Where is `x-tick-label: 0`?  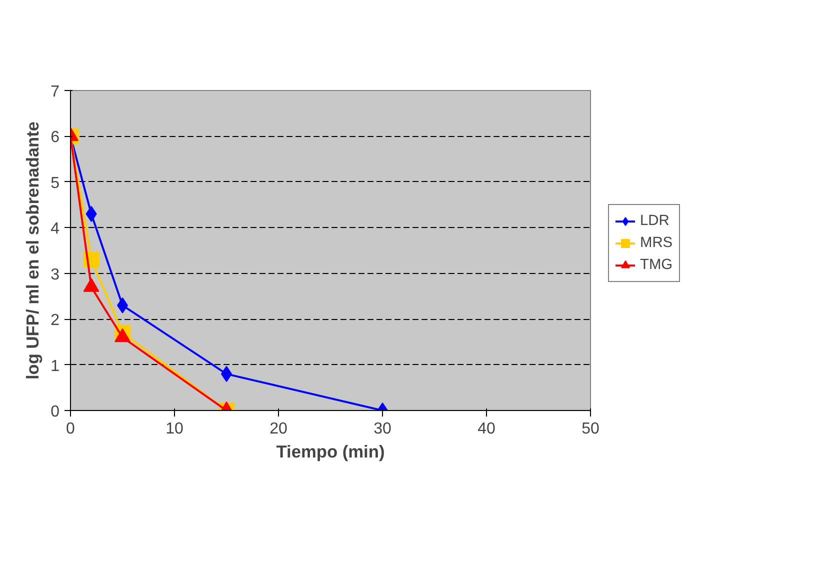
x-tick-label: 0 is located at coordinates (71, 429).